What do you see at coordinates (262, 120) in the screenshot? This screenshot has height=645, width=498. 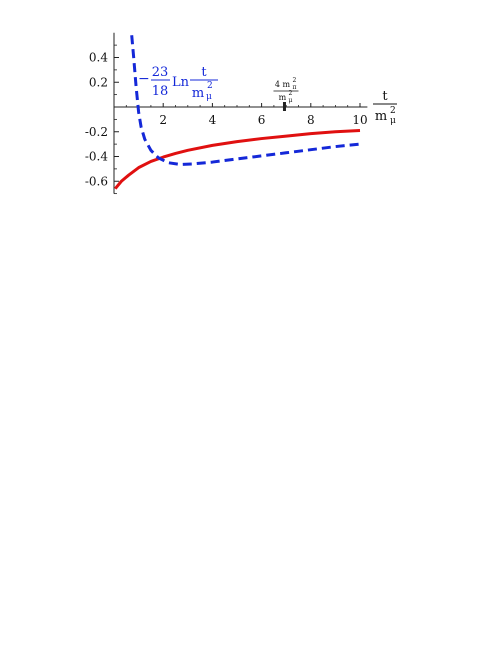 I see `x-tick-label: 6` at bounding box center [262, 120].